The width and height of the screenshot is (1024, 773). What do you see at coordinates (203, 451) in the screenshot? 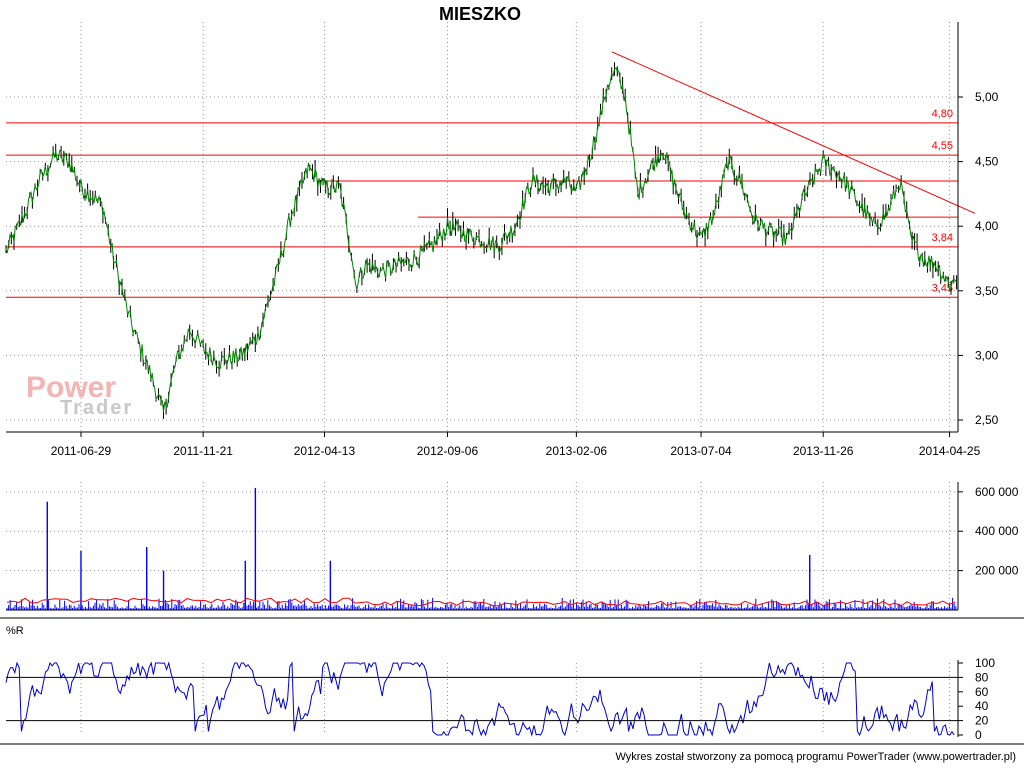
I see `x-tick-label: 2011-11-21` at bounding box center [203, 451].